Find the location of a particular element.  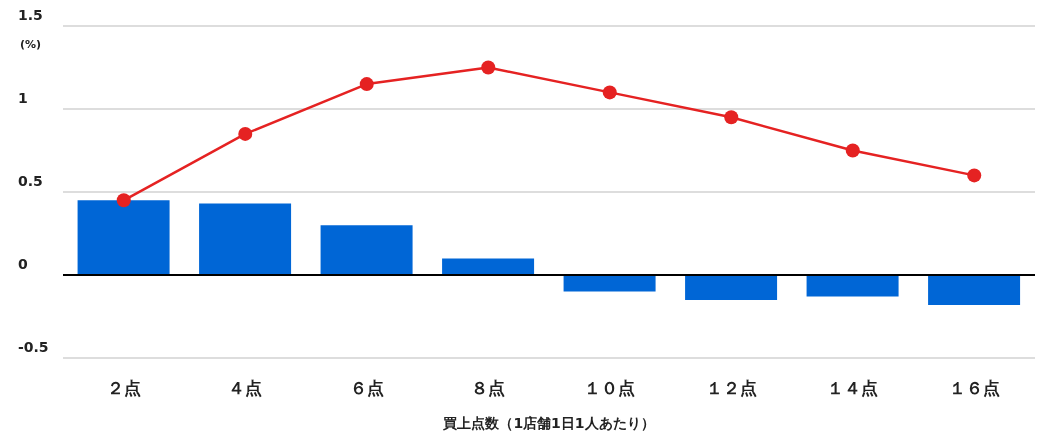

y-tick-label: 0 is located at coordinates (23, 264).